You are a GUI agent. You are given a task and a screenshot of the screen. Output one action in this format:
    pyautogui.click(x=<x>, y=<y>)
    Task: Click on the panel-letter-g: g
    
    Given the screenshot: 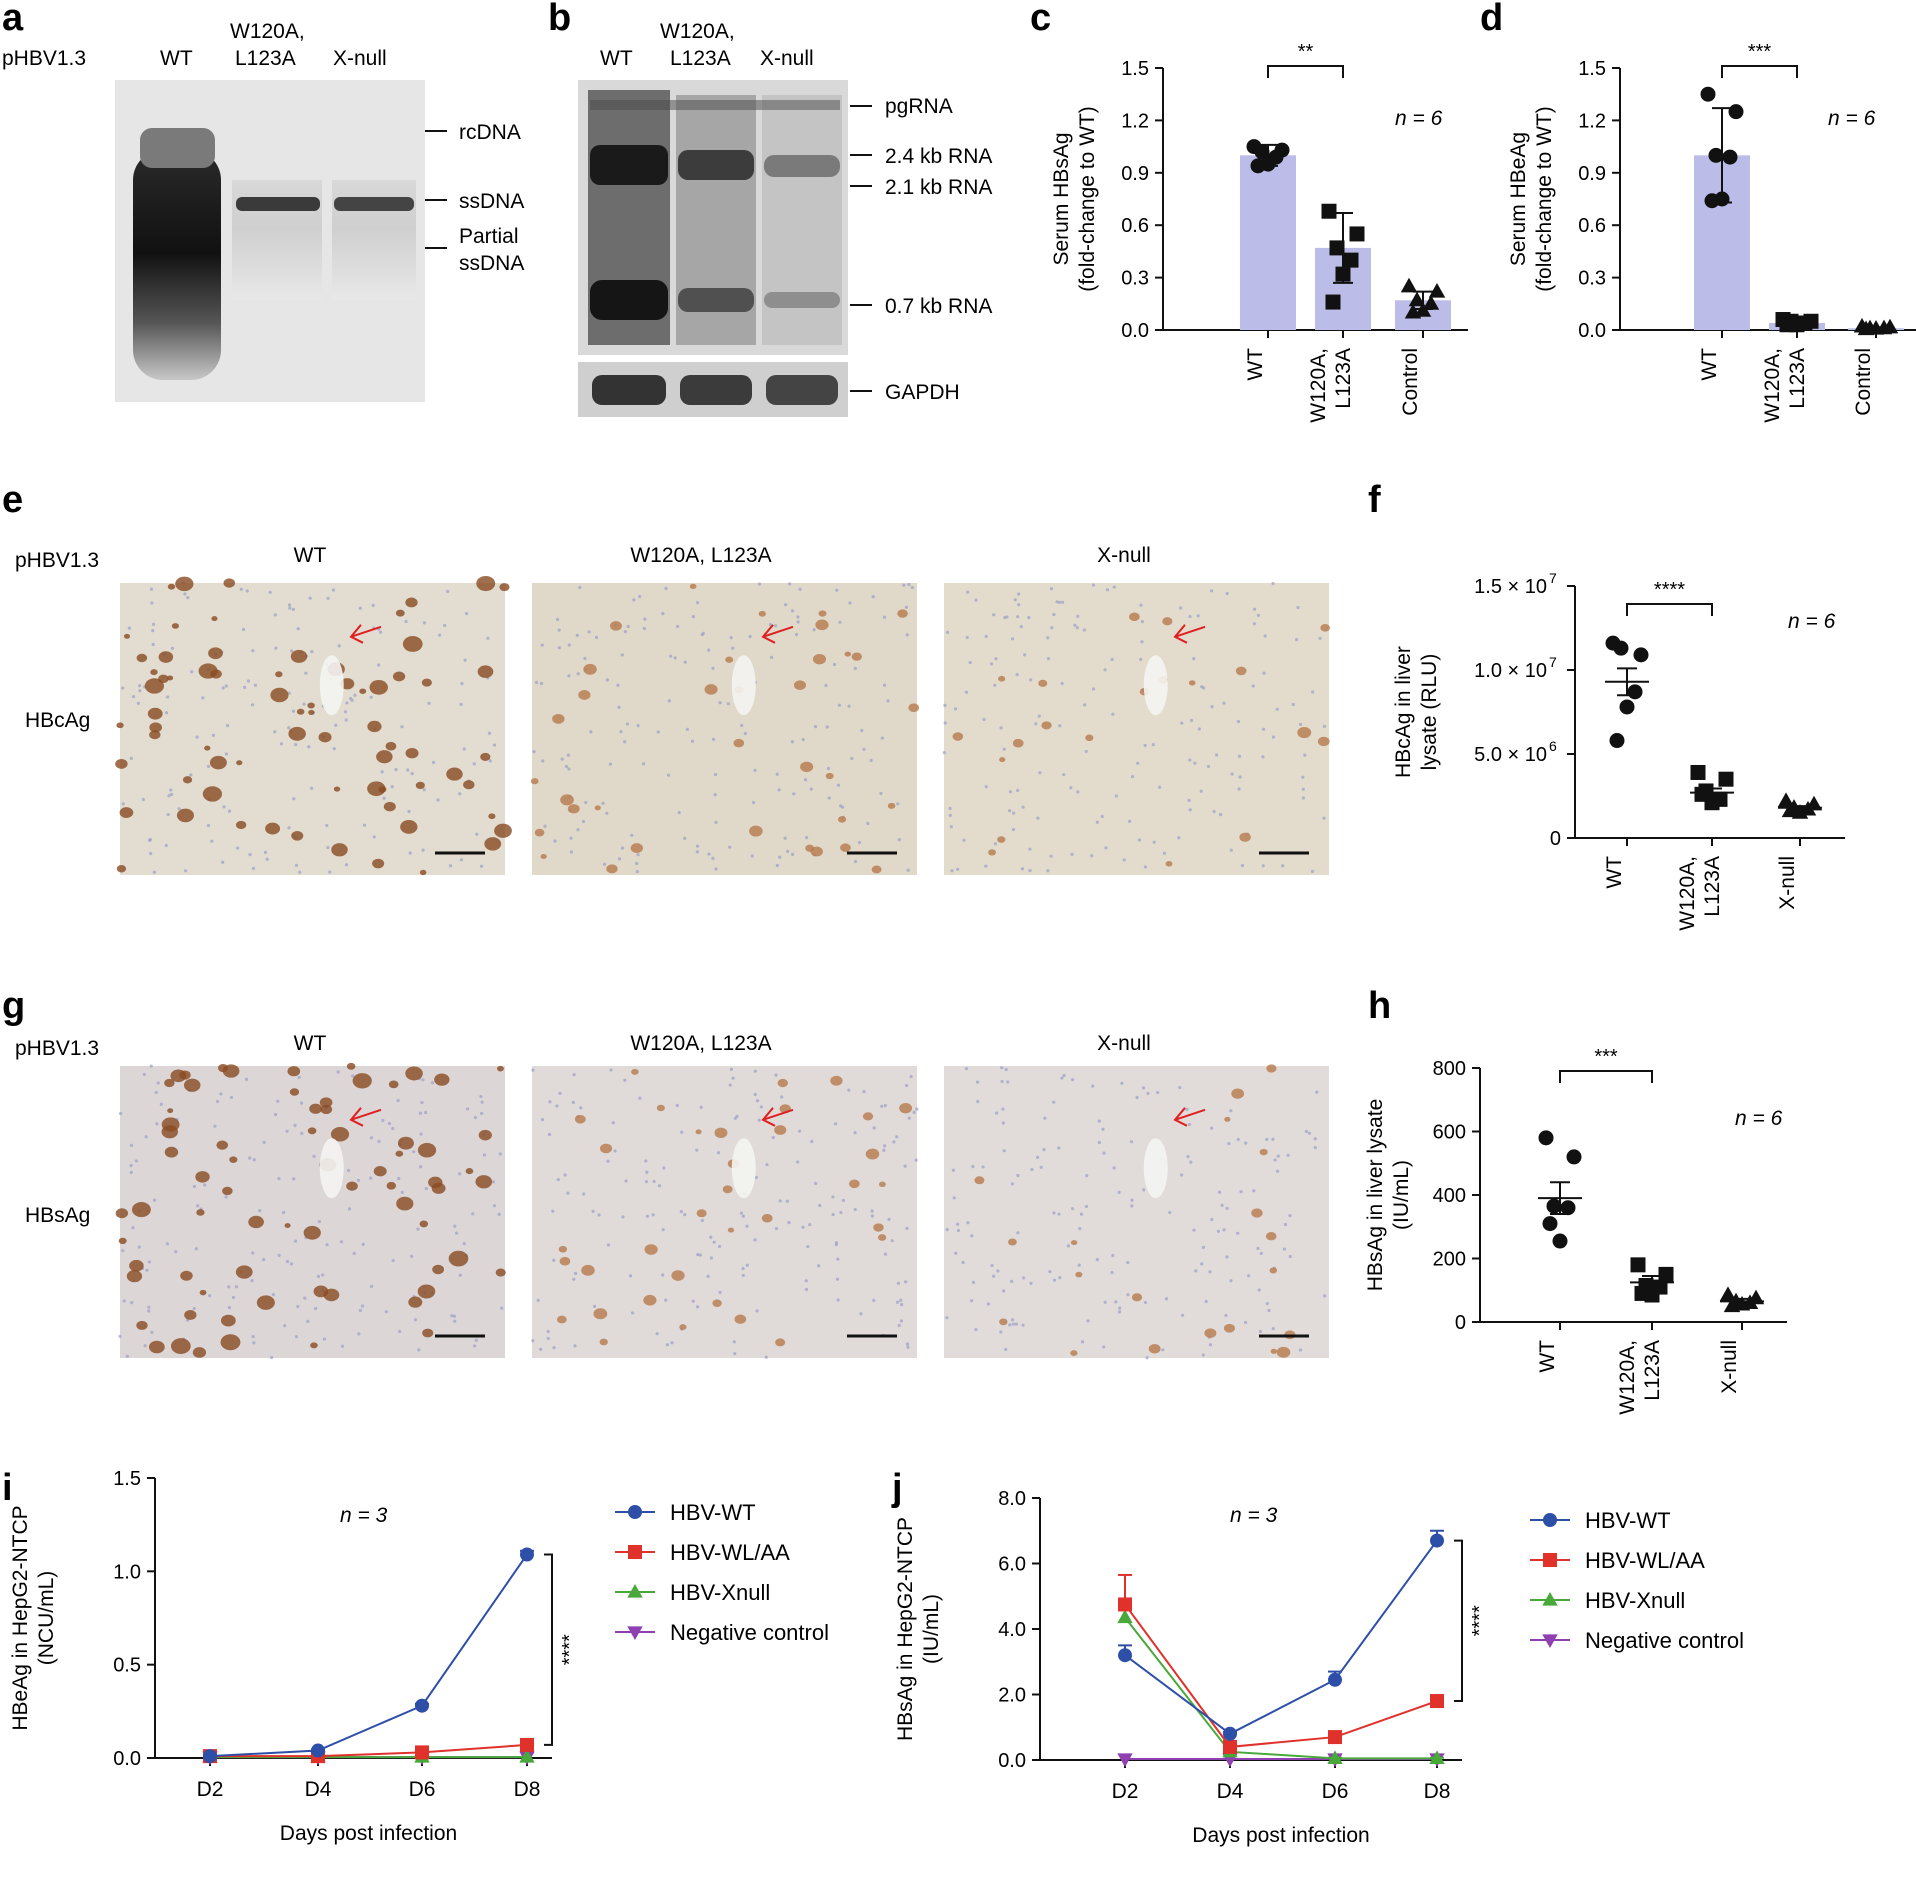 What is the action you would take?
    pyautogui.click(x=13, y=1006)
    